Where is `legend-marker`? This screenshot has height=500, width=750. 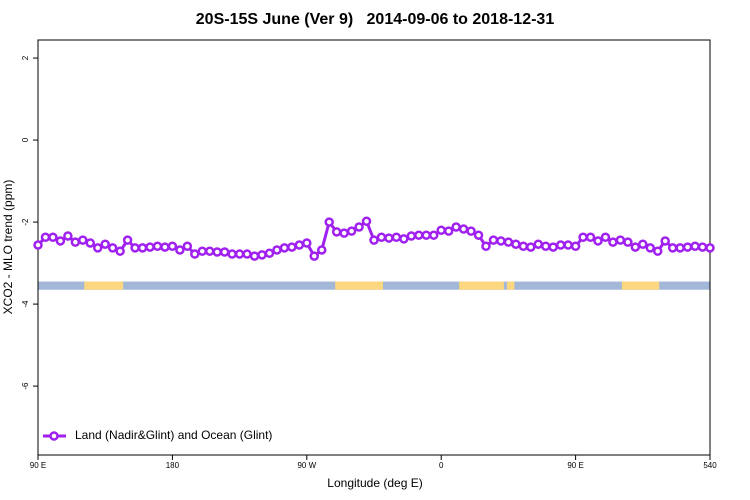 legend-marker is located at coordinates (54, 436).